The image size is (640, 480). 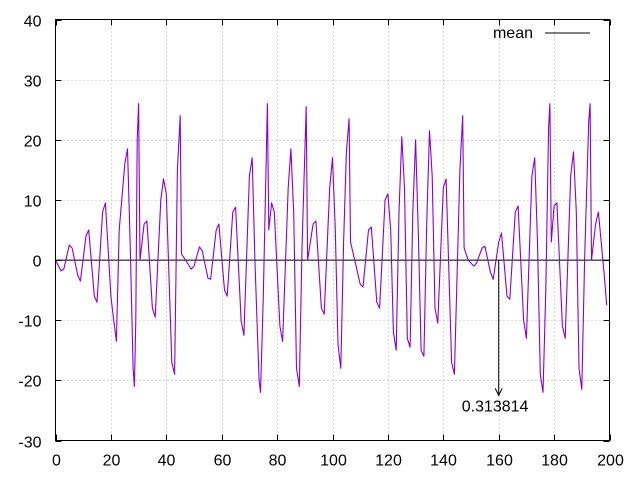 I want to click on y-tick-label: -20, so click(x=29, y=382).